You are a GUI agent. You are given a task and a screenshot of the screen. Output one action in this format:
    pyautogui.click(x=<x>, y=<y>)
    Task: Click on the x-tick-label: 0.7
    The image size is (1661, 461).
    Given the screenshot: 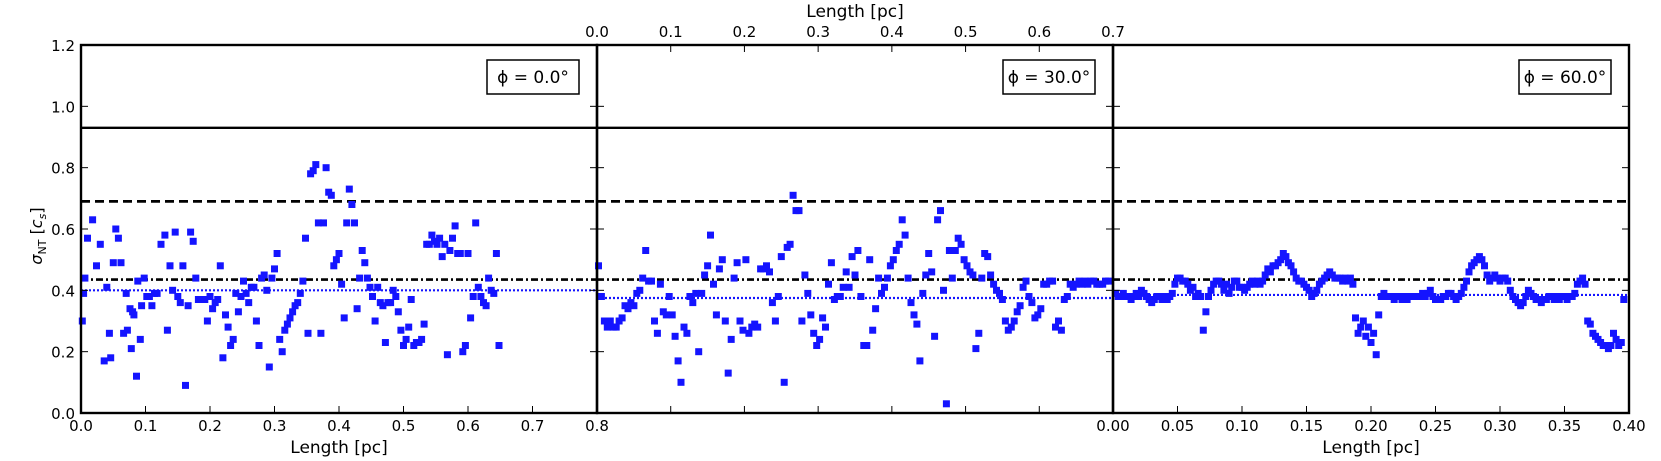 What is the action you would take?
    pyautogui.click(x=533, y=426)
    